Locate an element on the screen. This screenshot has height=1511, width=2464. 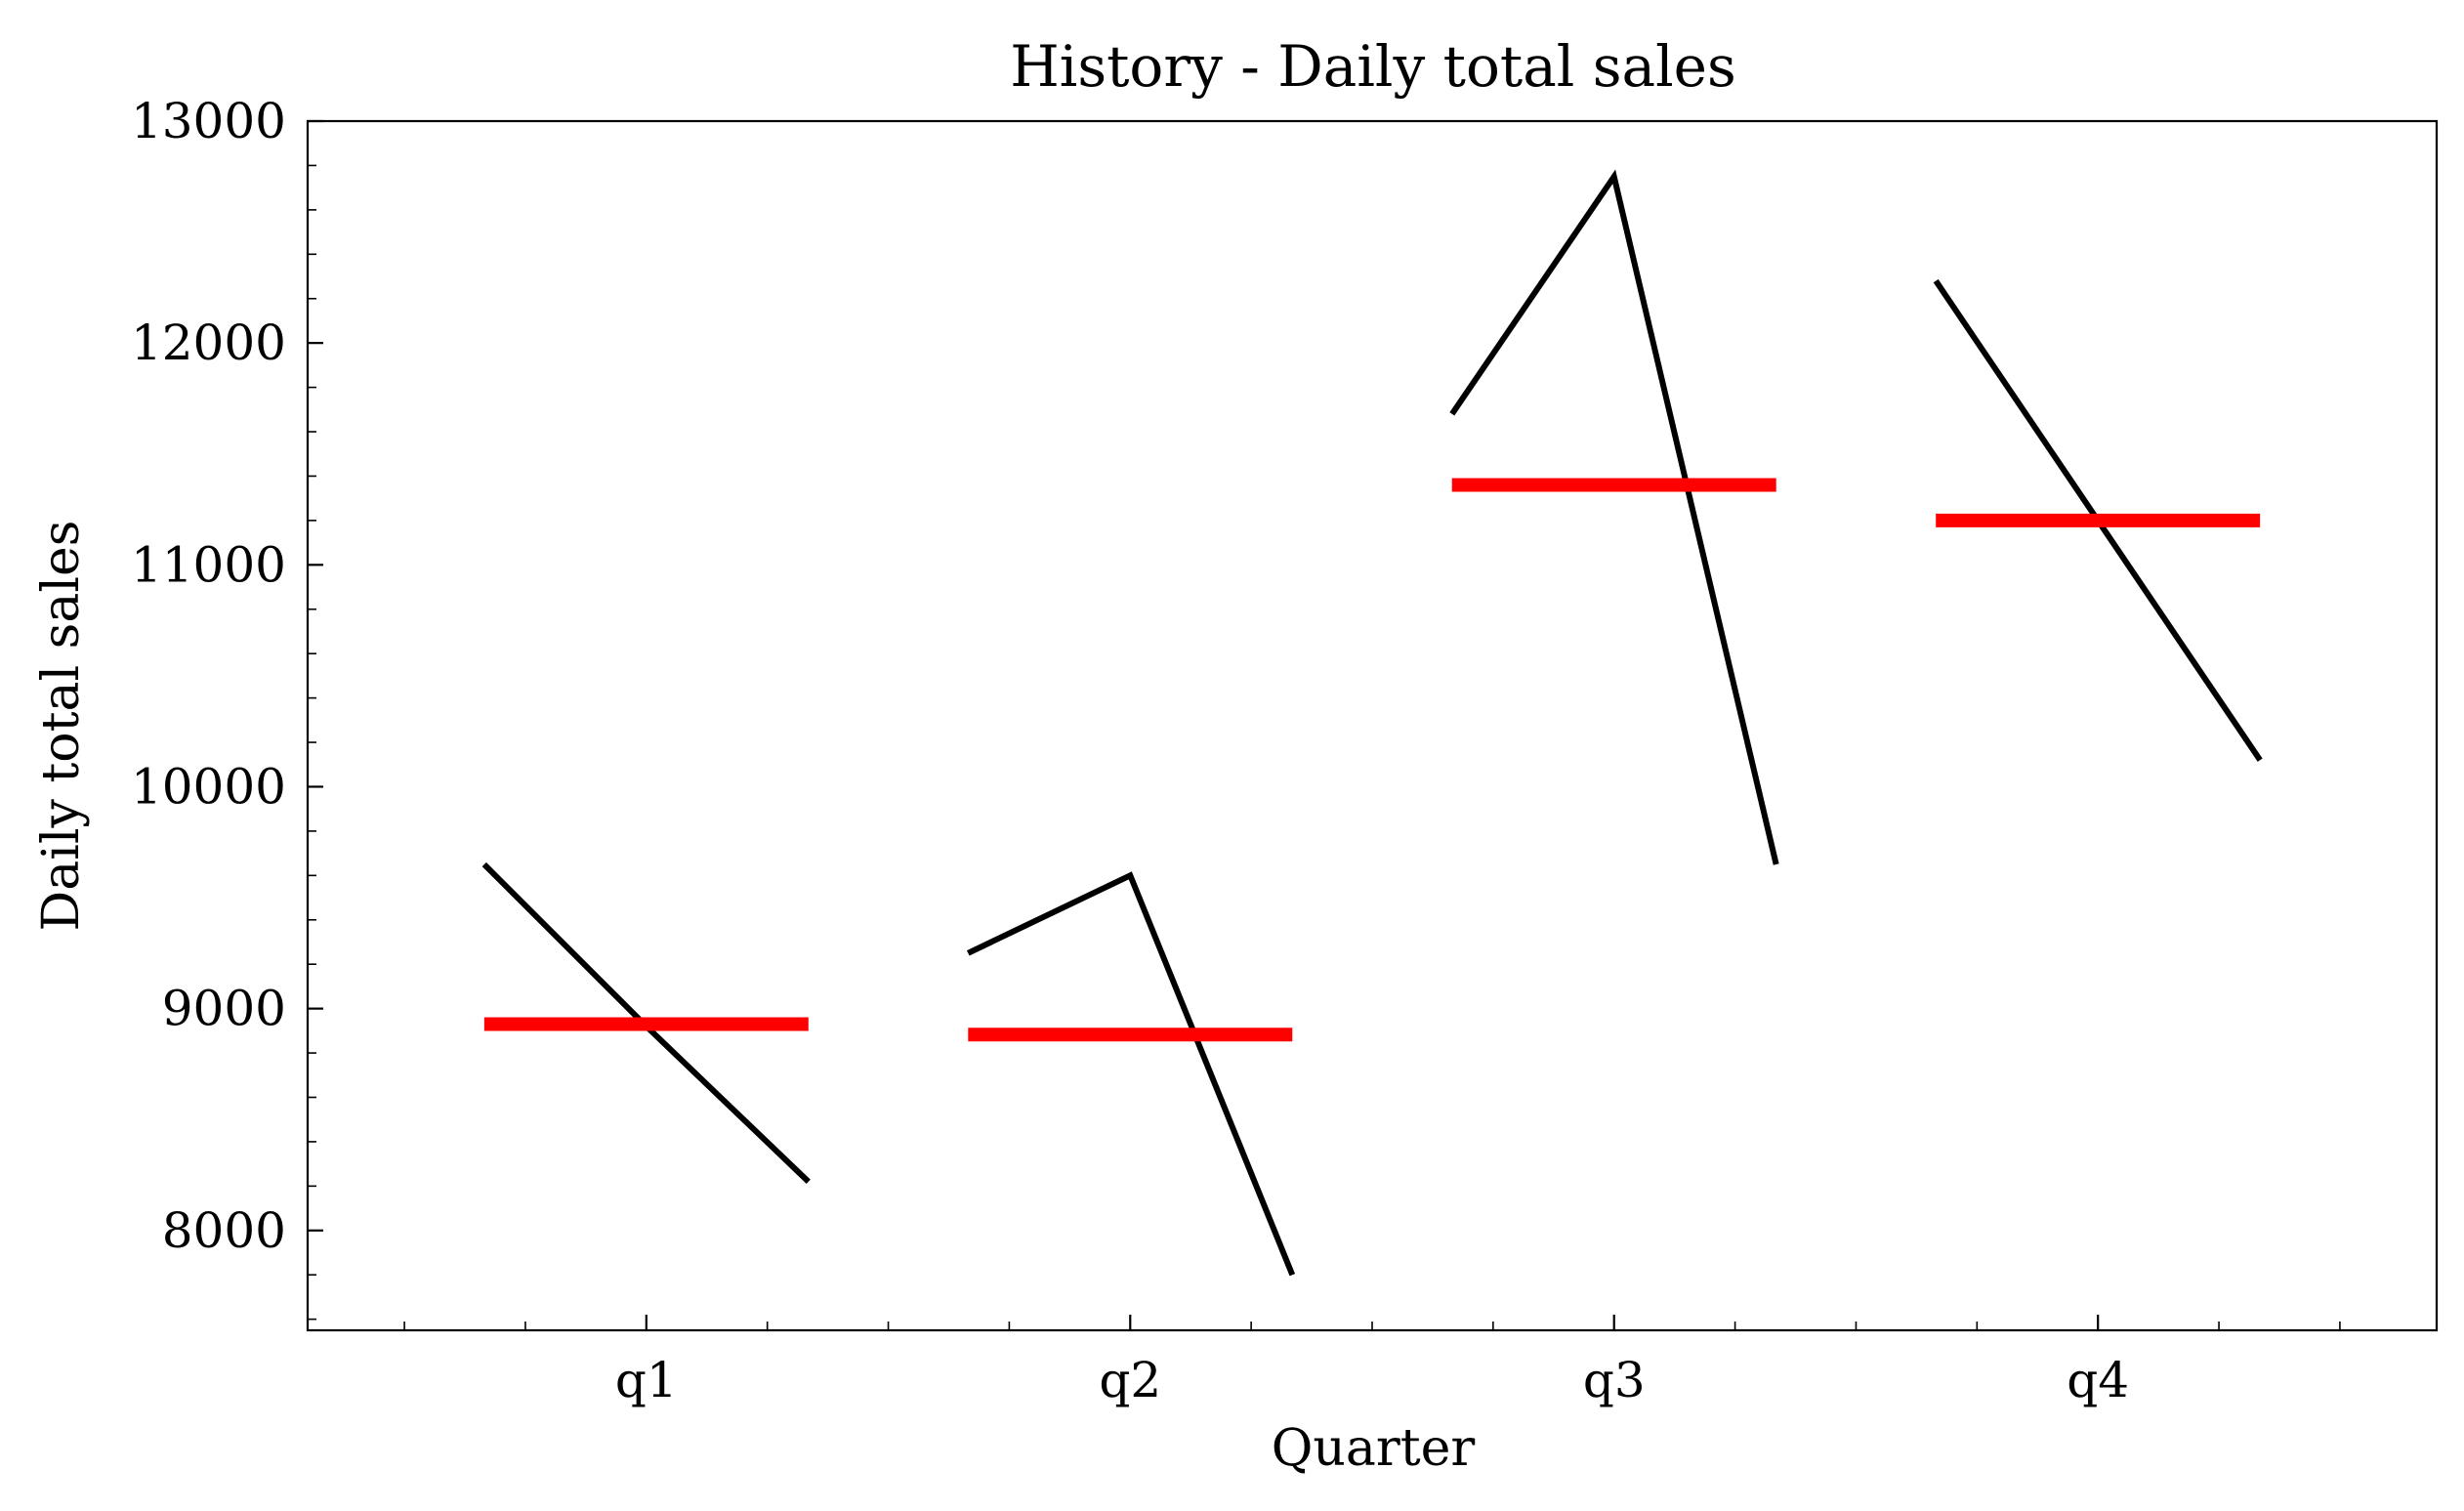
chart-title: History - Daily total sales is located at coordinates (1373, 66).